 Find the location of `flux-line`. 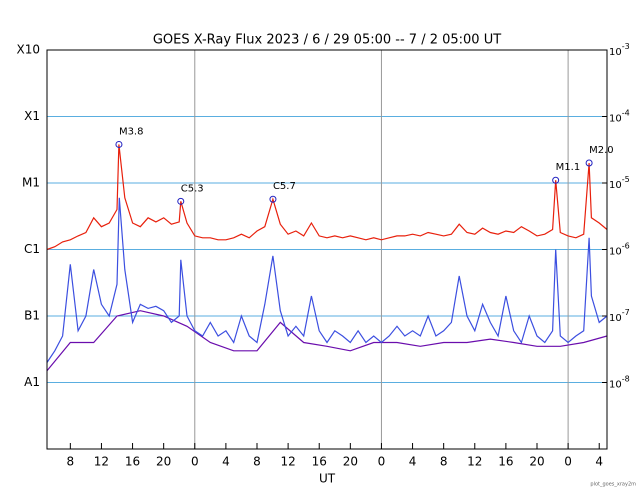

flux-line is located at coordinates (327, 341).